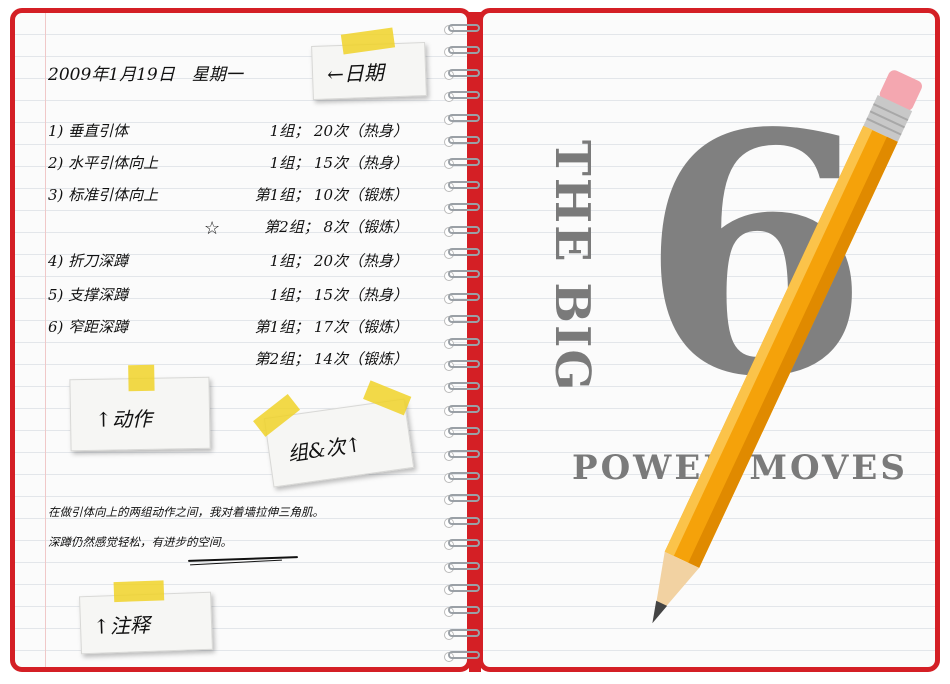 Image resolution: width=950 pixels, height=684 pixels. What do you see at coordinates (186, 512) in the screenshot?
I see `notes-line-1: 在做引体向上的两组动作之间，我对着墙拉伸三角肌。` at bounding box center [186, 512].